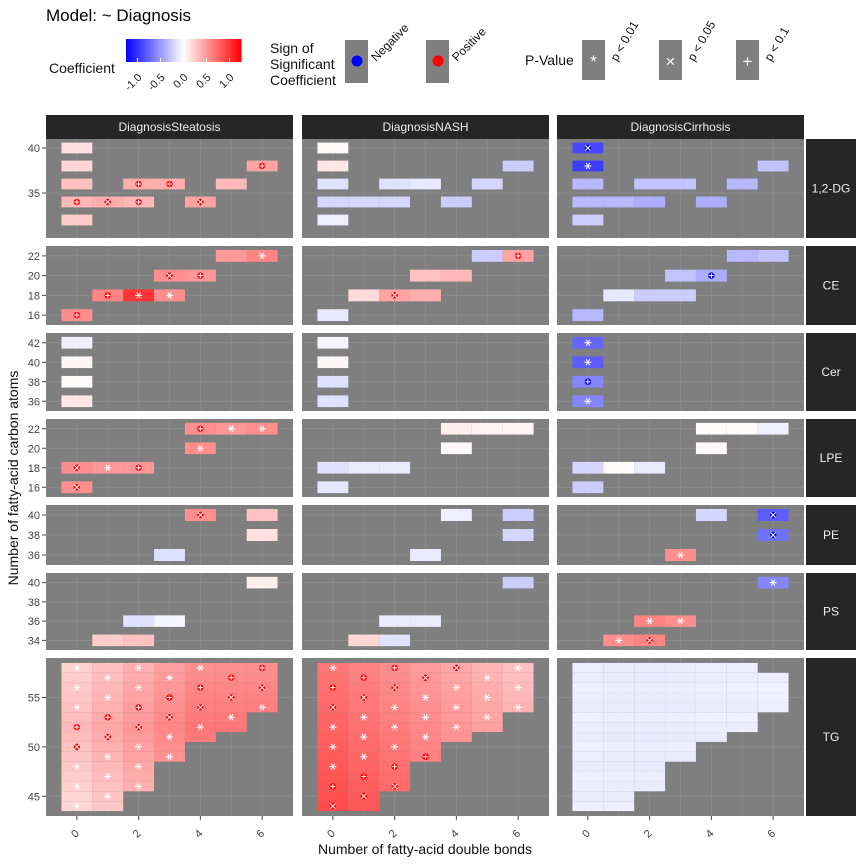 This screenshot has width=864, height=864. What do you see at coordinates (34, 449) in the screenshot?
I see `y-tick-label: 20` at bounding box center [34, 449].